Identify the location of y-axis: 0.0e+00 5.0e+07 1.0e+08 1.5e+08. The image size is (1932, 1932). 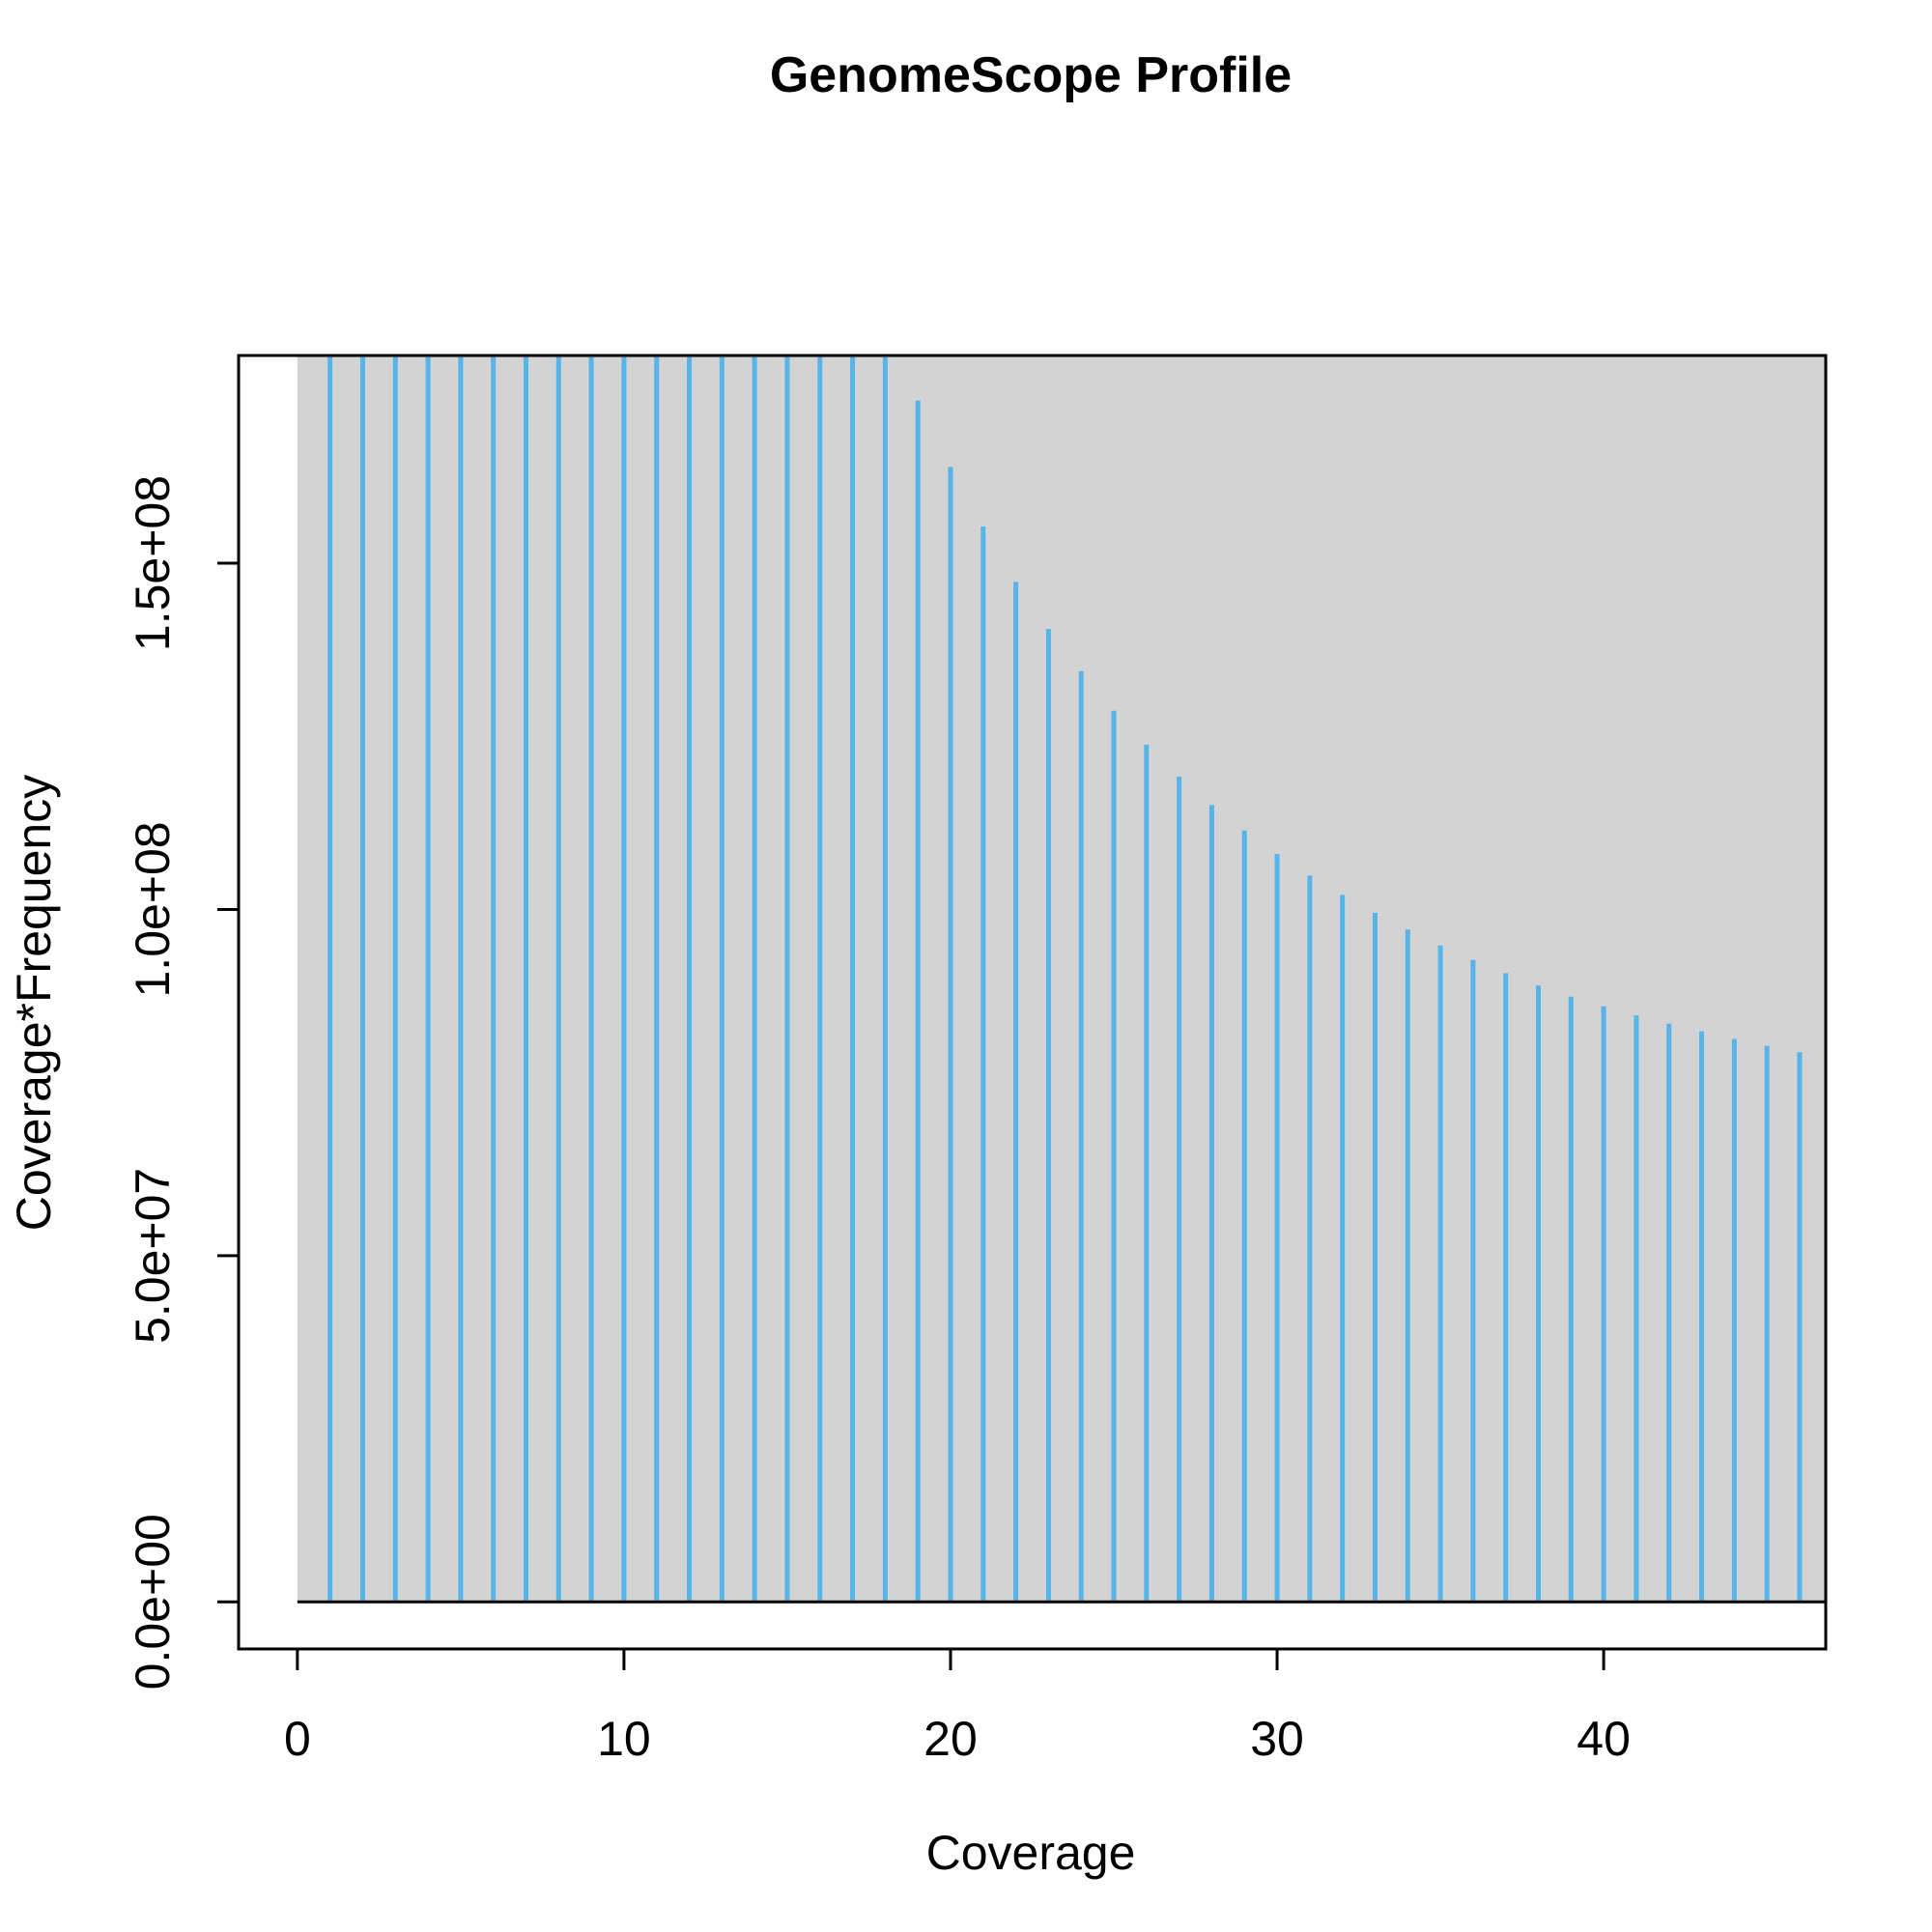
(183, 1082).